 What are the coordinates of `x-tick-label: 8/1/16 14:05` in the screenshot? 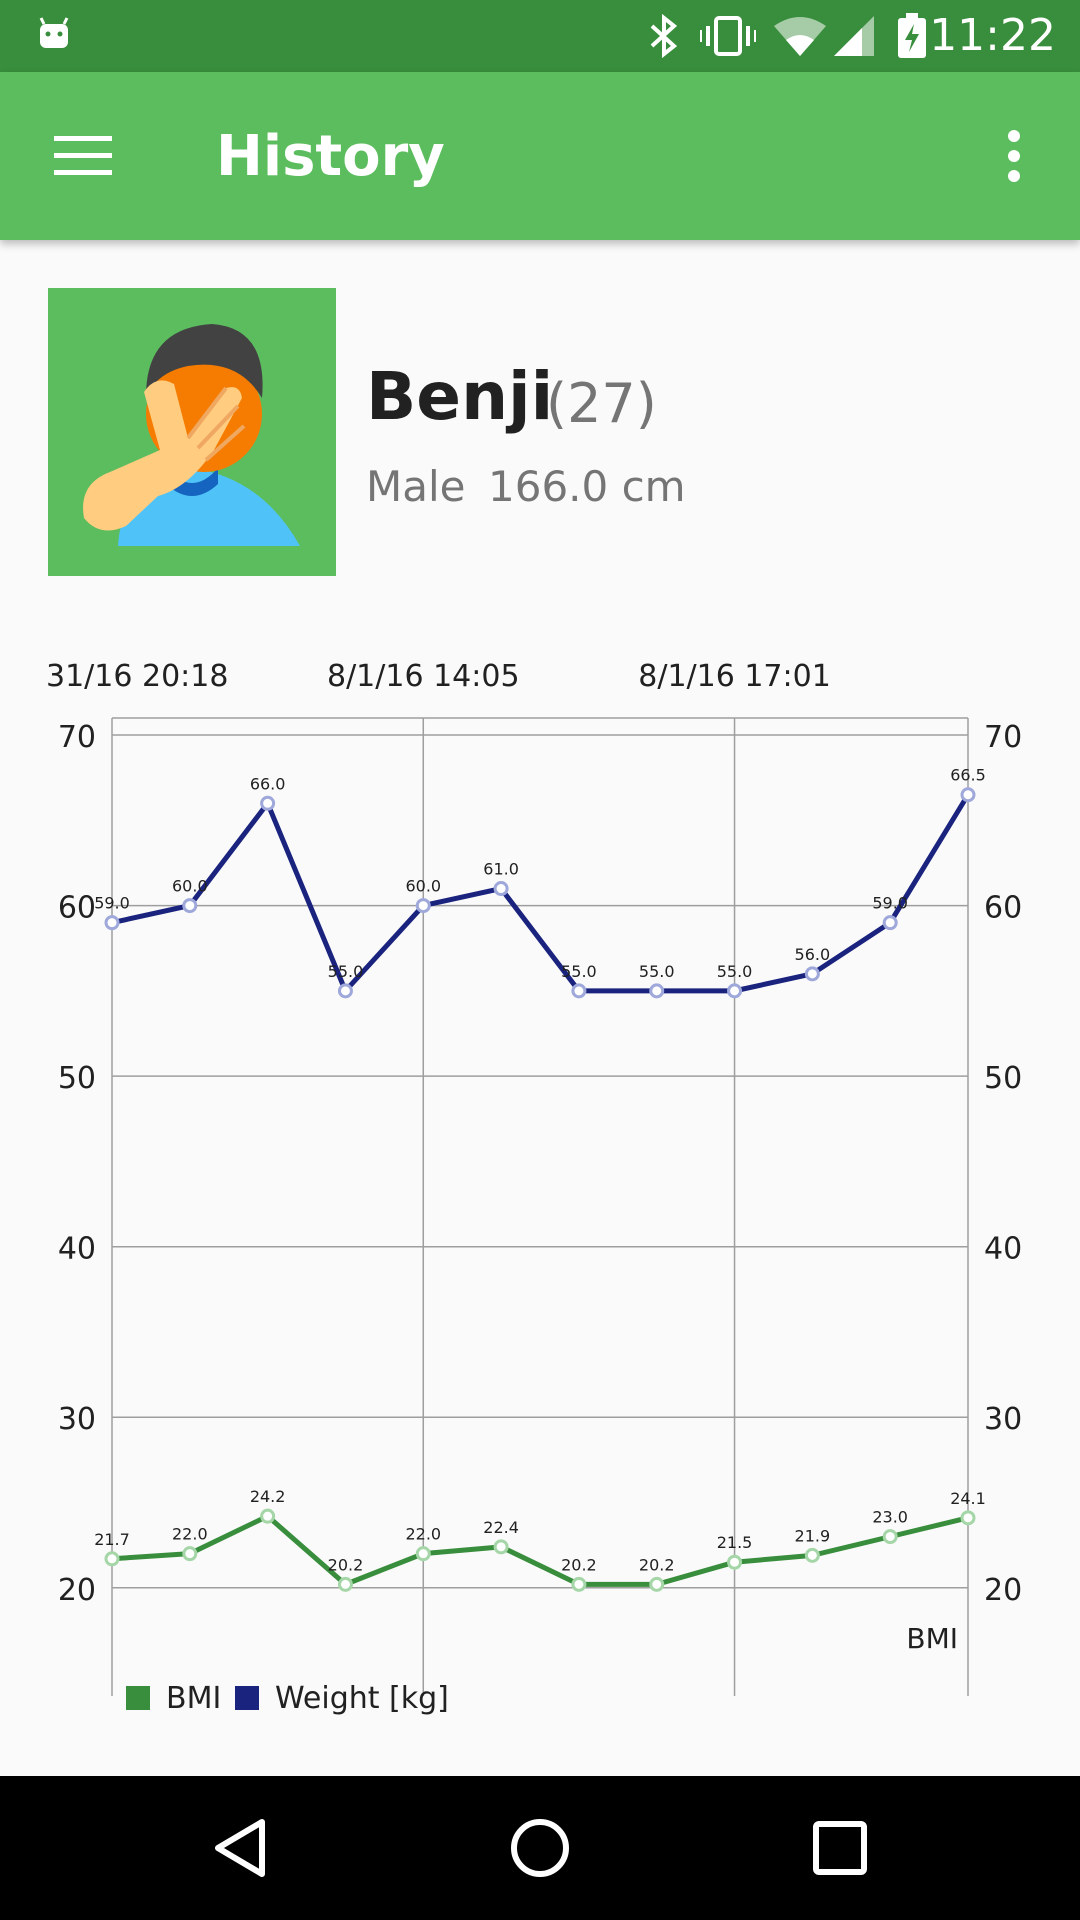 It's located at (423, 676).